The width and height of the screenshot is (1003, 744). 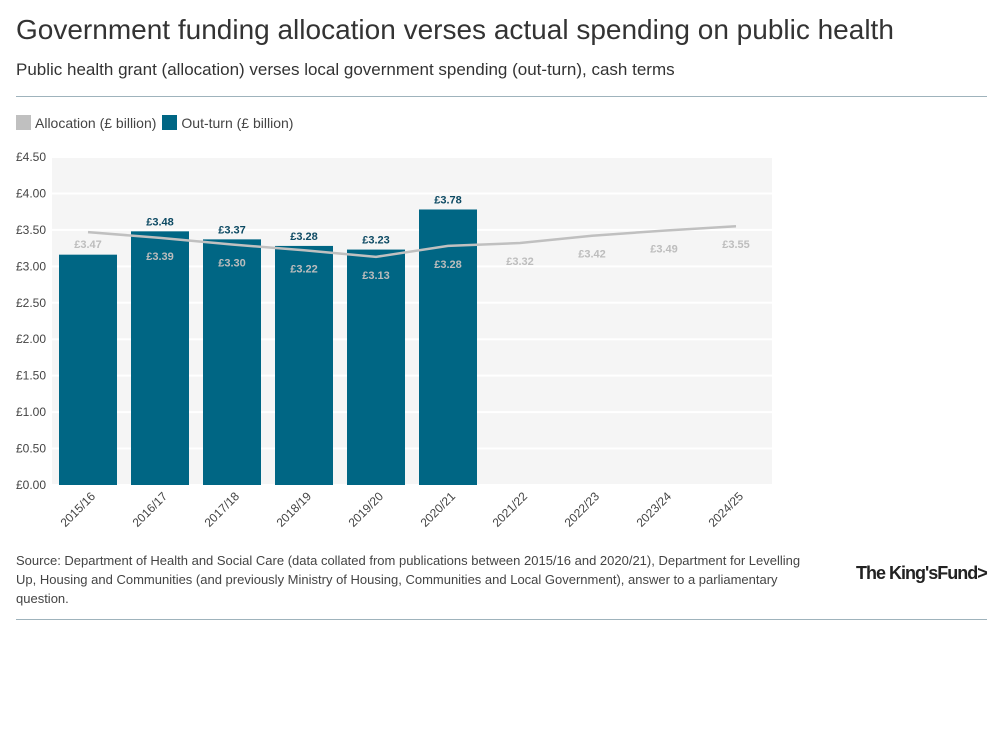 What do you see at coordinates (31, 485) in the screenshot?
I see `y-tick-label: £0.00` at bounding box center [31, 485].